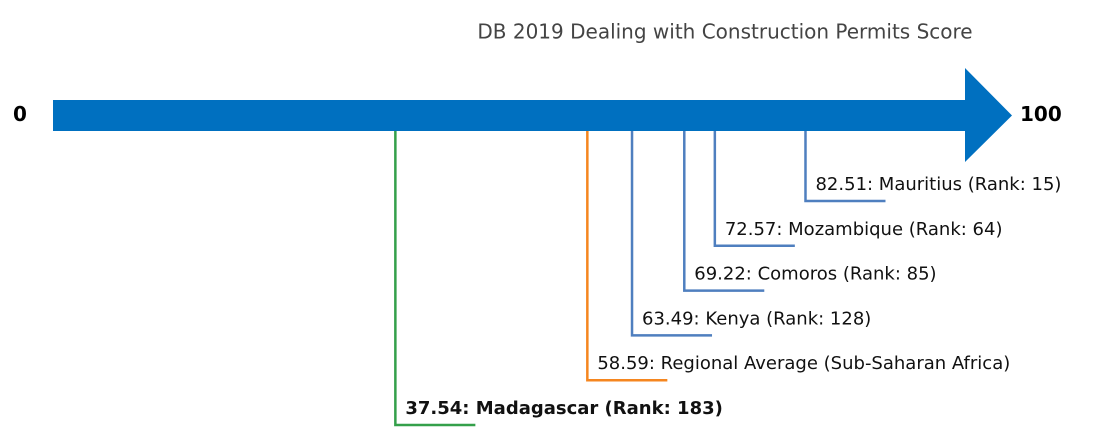 The height and width of the screenshot is (427, 1100). What do you see at coordinates (563, 408) in the screenshot?
I see `value-label: 37.54: Madagascar (Rank: 183)` at bounding box center [563, 408].